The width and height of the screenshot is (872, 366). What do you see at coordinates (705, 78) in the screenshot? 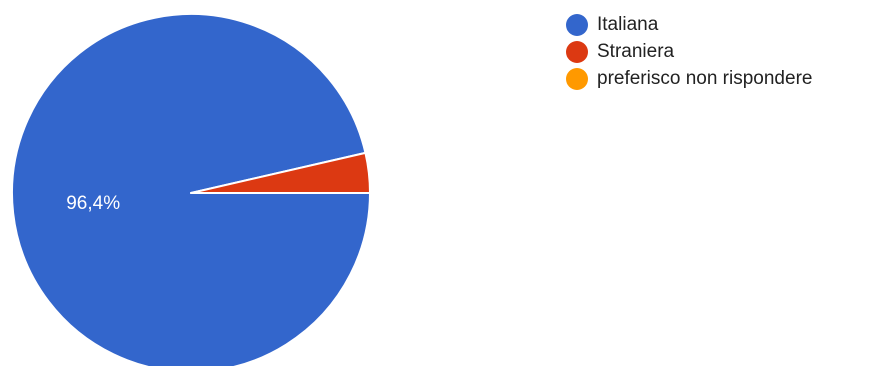
I see `legend-label: preferisco non rispondere` at bounding box center [705, 78].